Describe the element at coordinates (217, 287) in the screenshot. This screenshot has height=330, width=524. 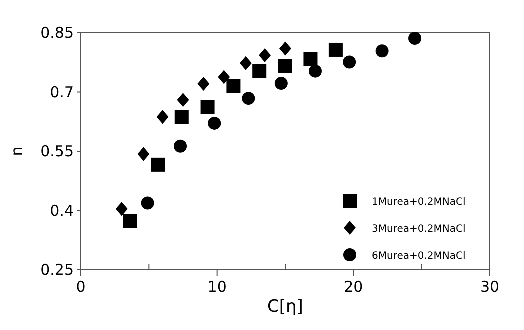
I see `x-tick-label: 10` at that location.